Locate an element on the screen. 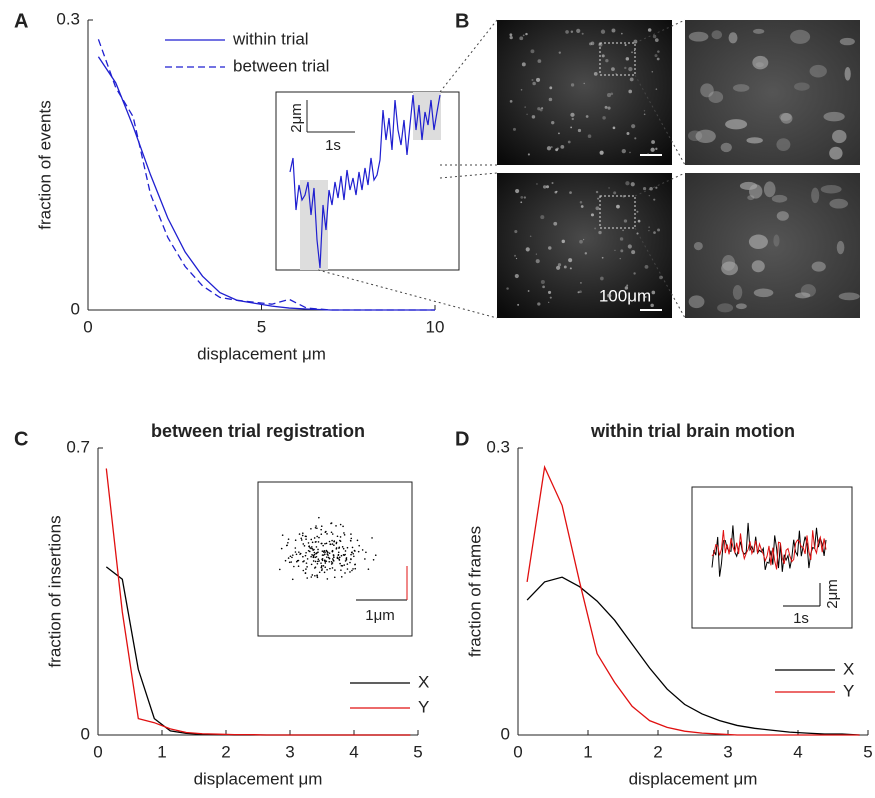 This screenshot has height=798, width=875. legend-label: within trial is located at coordinates (270, 38).